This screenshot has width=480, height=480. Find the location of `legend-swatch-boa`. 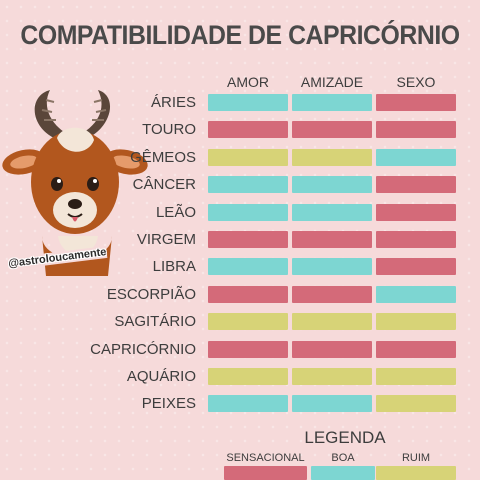

legend-swatch-boa is located at coordinates (343, 473).